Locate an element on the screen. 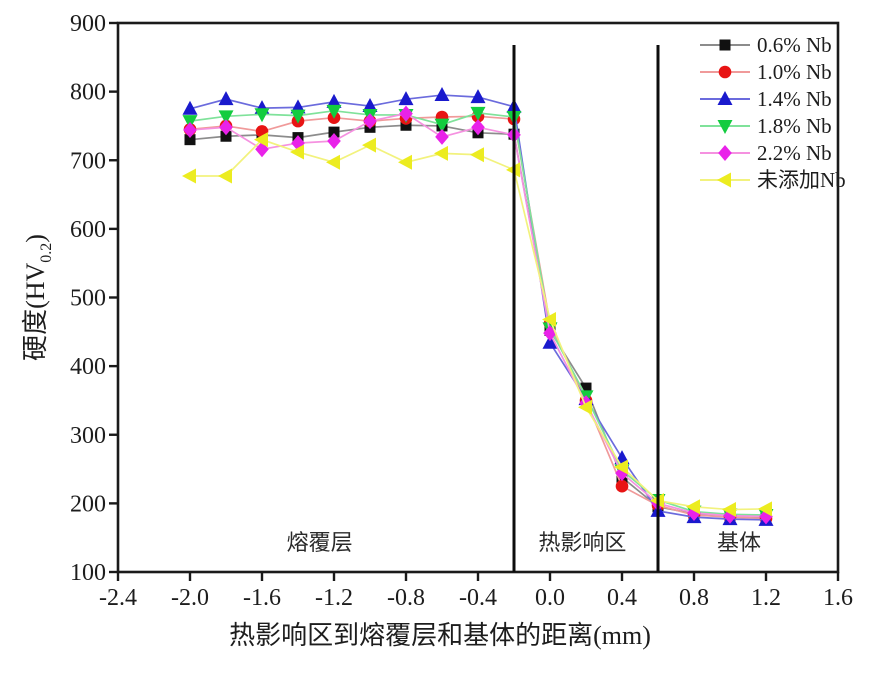 Image resolution: width=872 pixels, height=673 pixels. x-tick-label: 0.8 is located at coordinates (694, 598).